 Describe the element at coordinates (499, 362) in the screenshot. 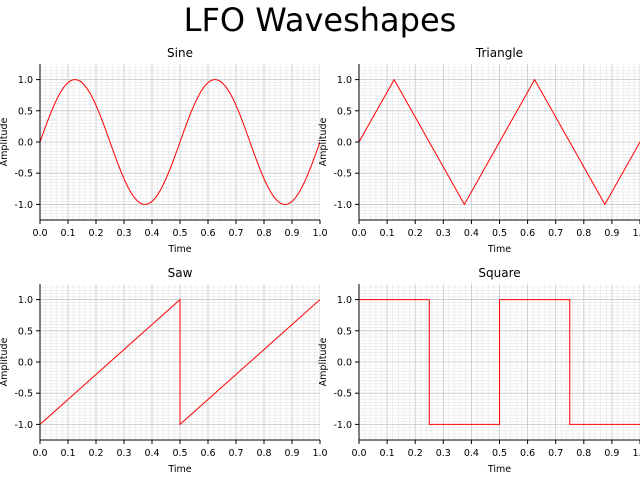

I see `series-line-square` at that location.